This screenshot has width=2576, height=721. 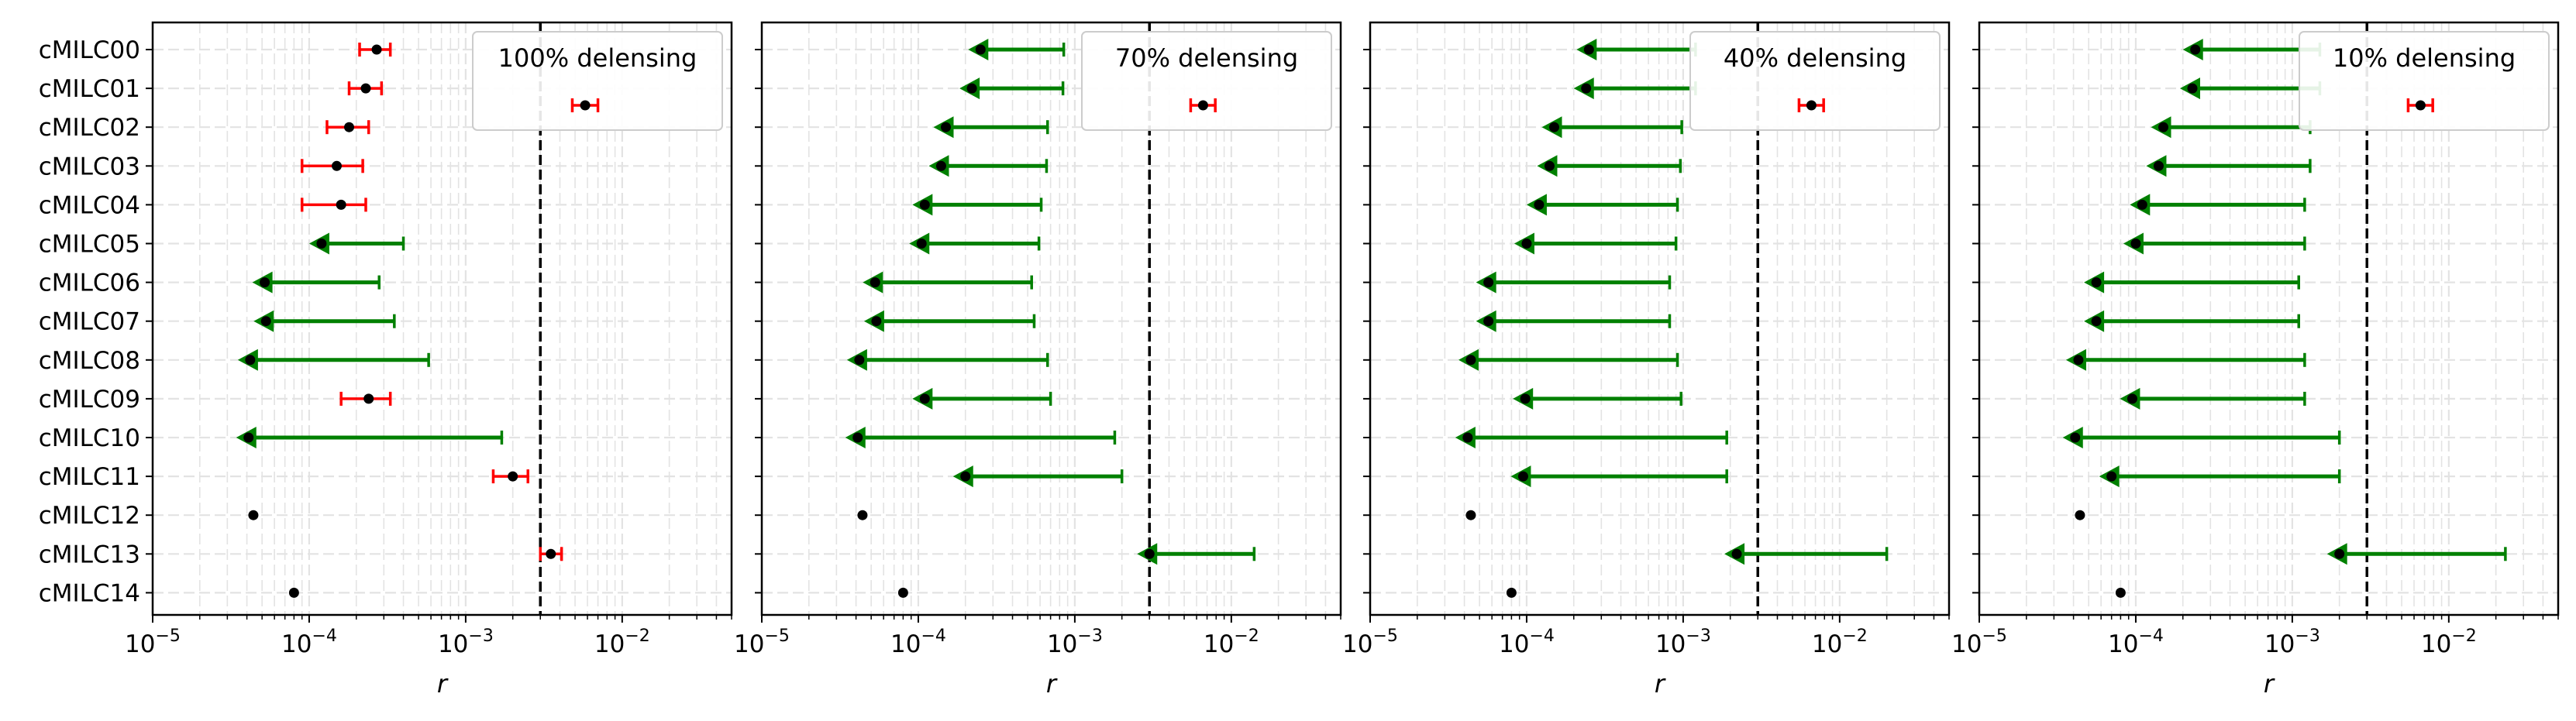 I want to click on row-cMILC02, so click(x=347, y=127).